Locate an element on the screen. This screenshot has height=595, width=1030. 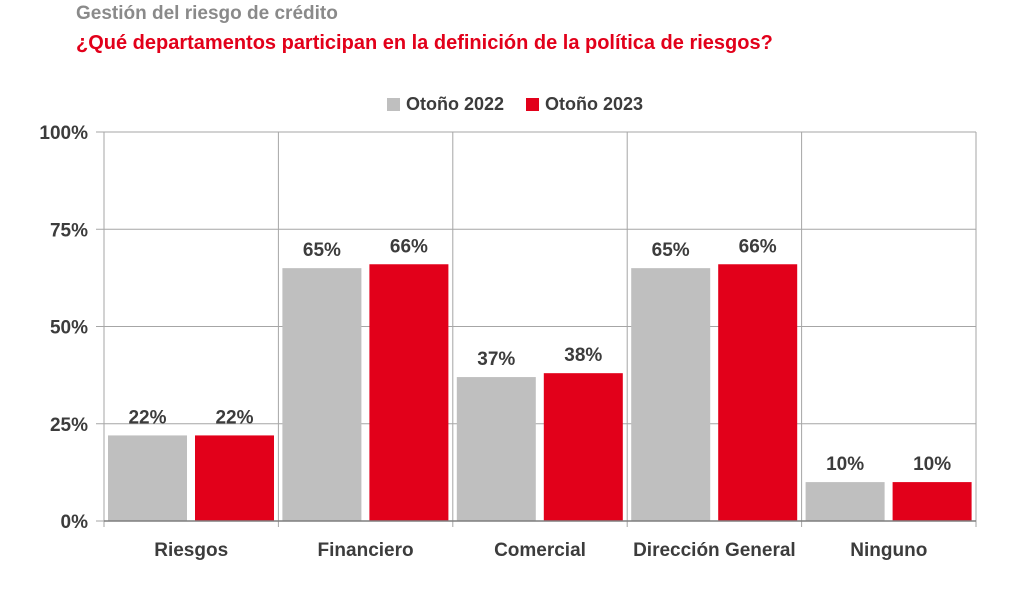
y-tick-label: 50% is located at coordinates (69, 328).